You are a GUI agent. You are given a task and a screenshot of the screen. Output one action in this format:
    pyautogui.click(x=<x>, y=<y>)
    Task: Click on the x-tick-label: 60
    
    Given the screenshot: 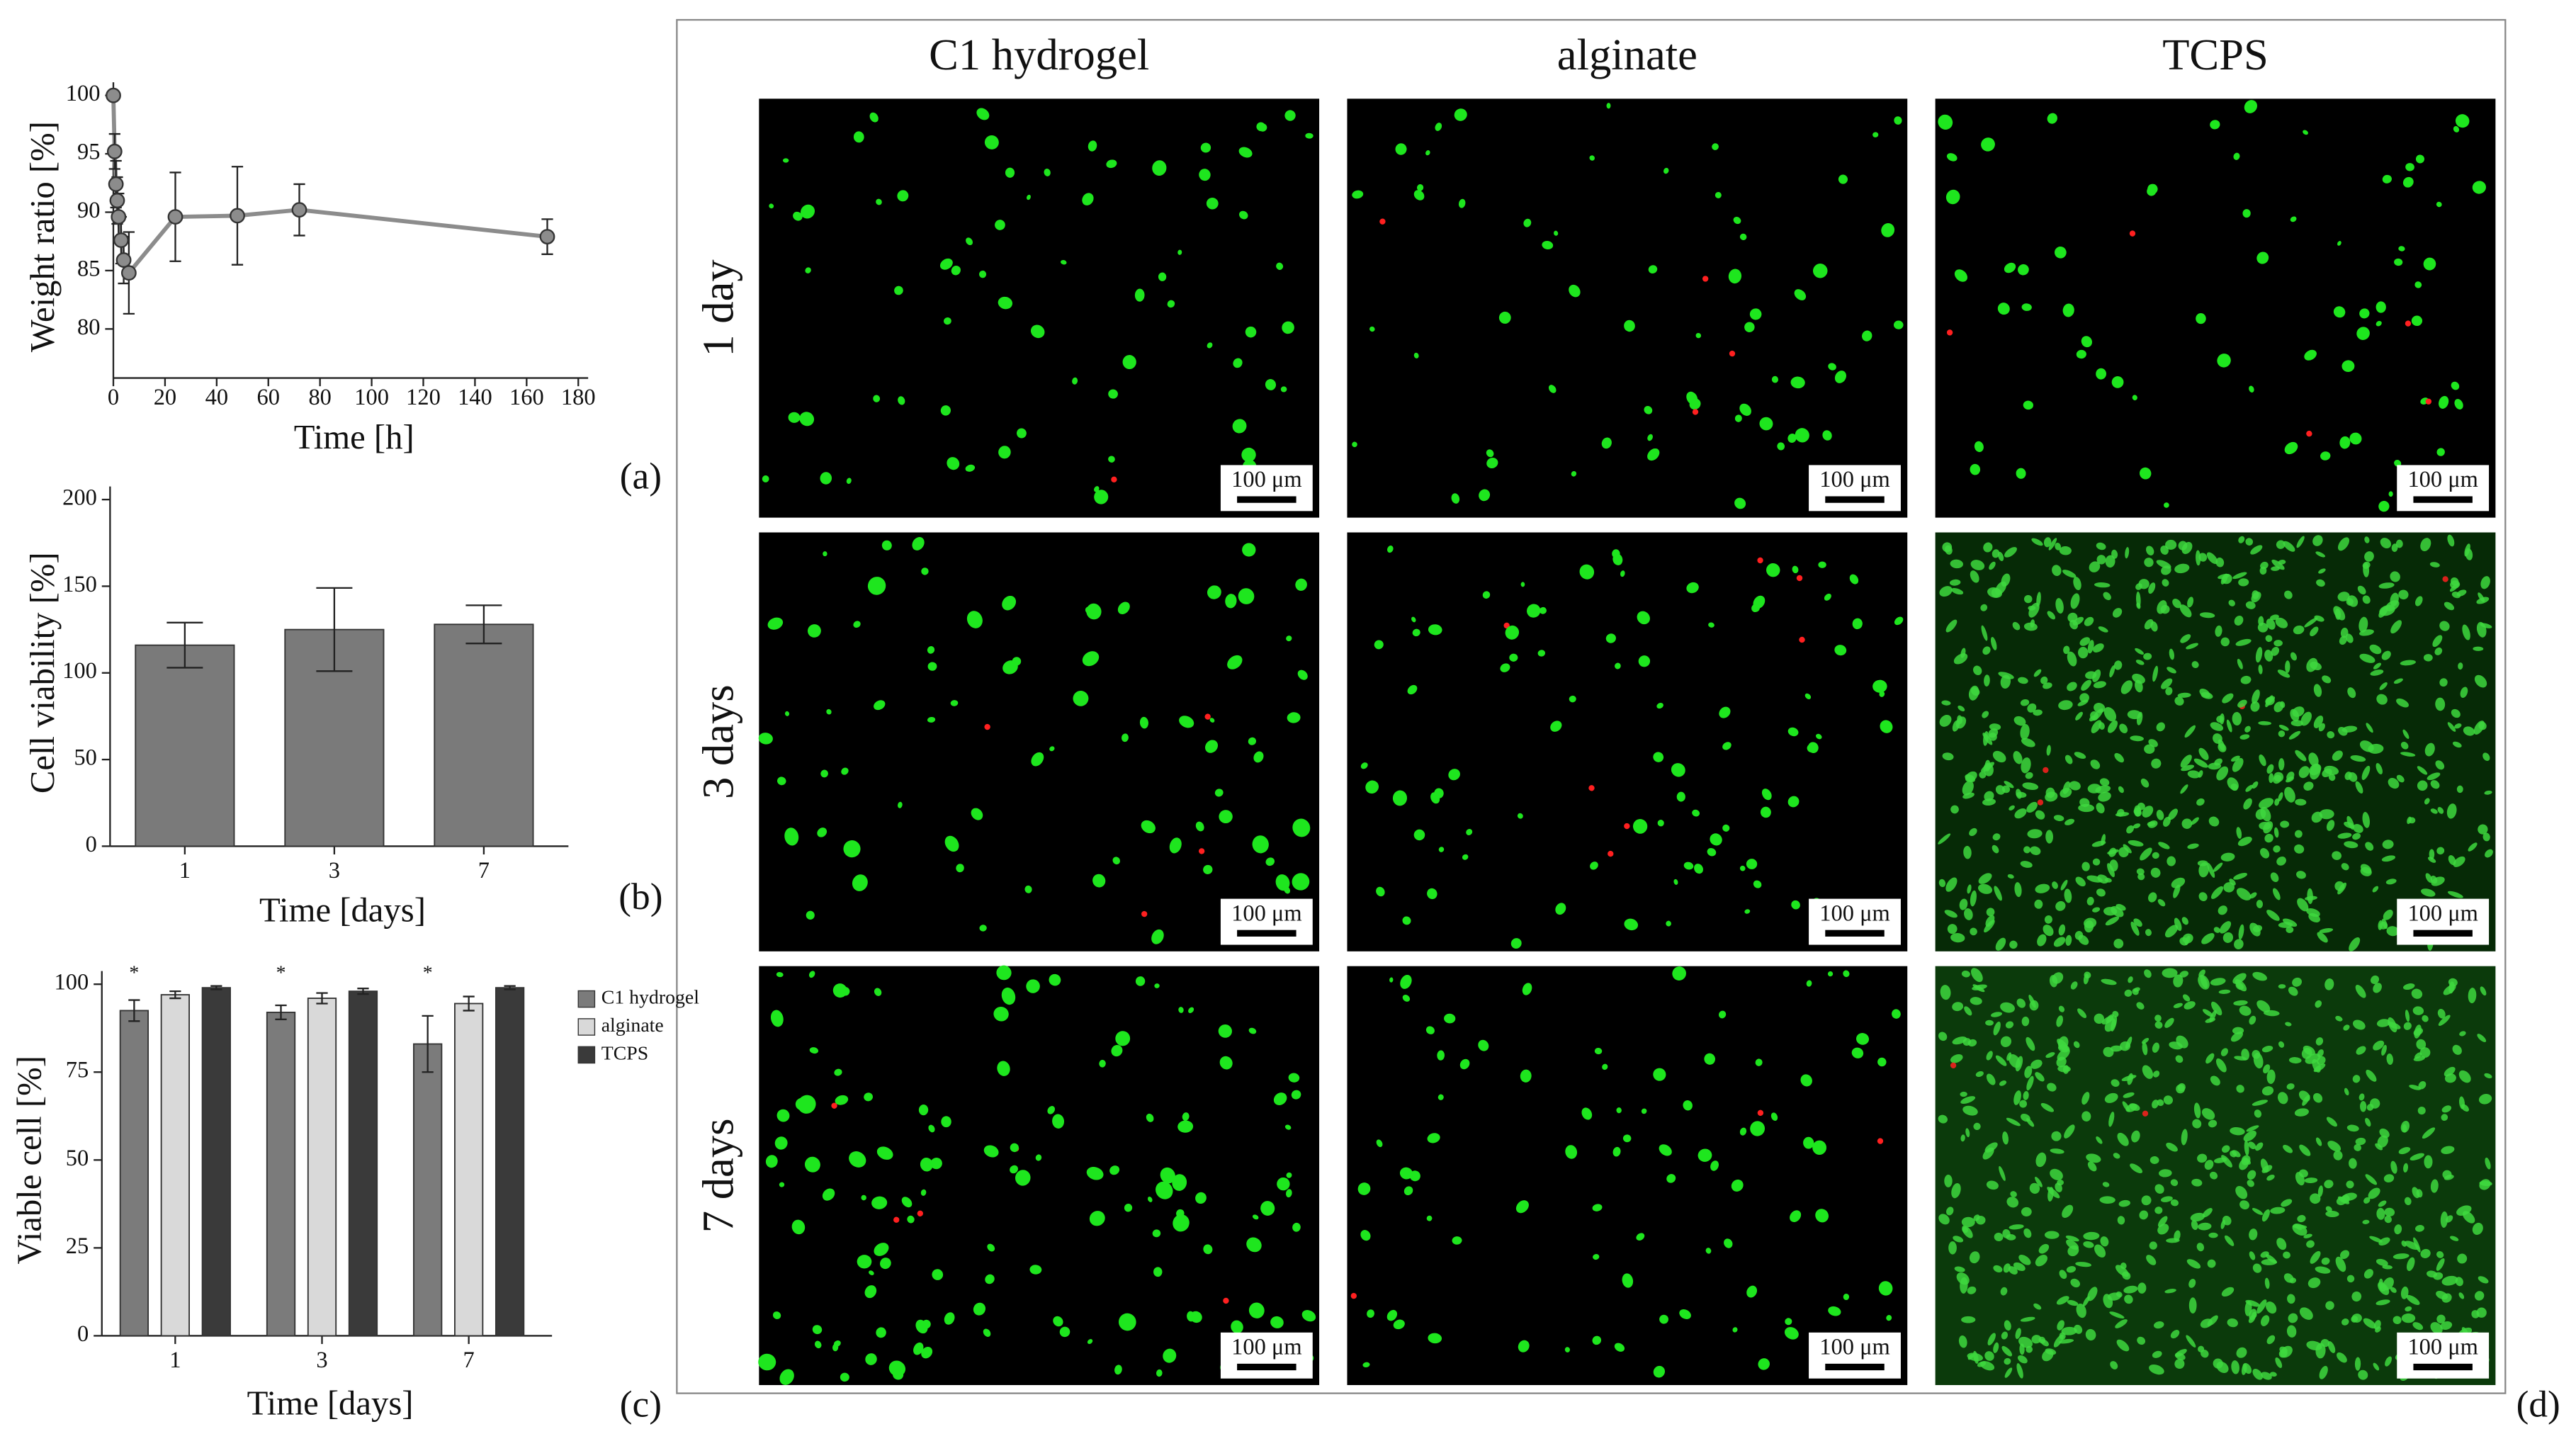 What is the action you would take?
    pyautogui.click(x=268, y=397)
    